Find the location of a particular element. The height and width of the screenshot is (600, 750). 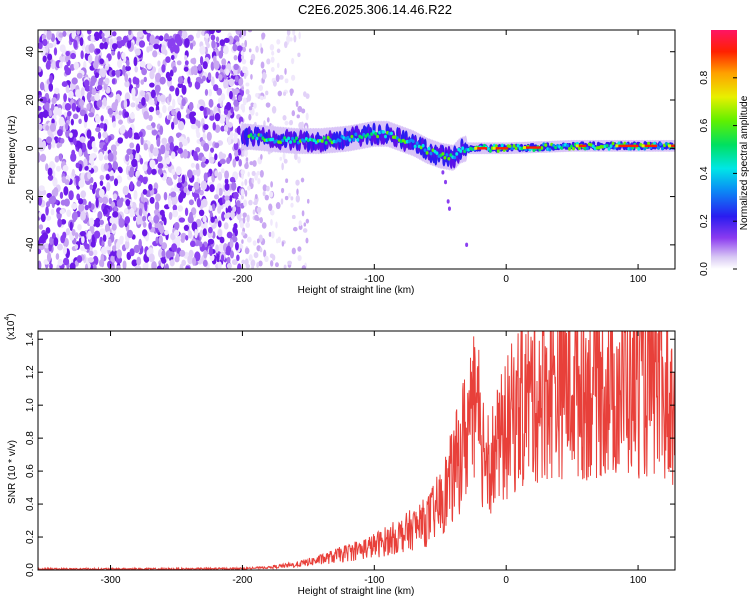

snr-ytick-label: 1.0 is located at coordinates (30, 405).